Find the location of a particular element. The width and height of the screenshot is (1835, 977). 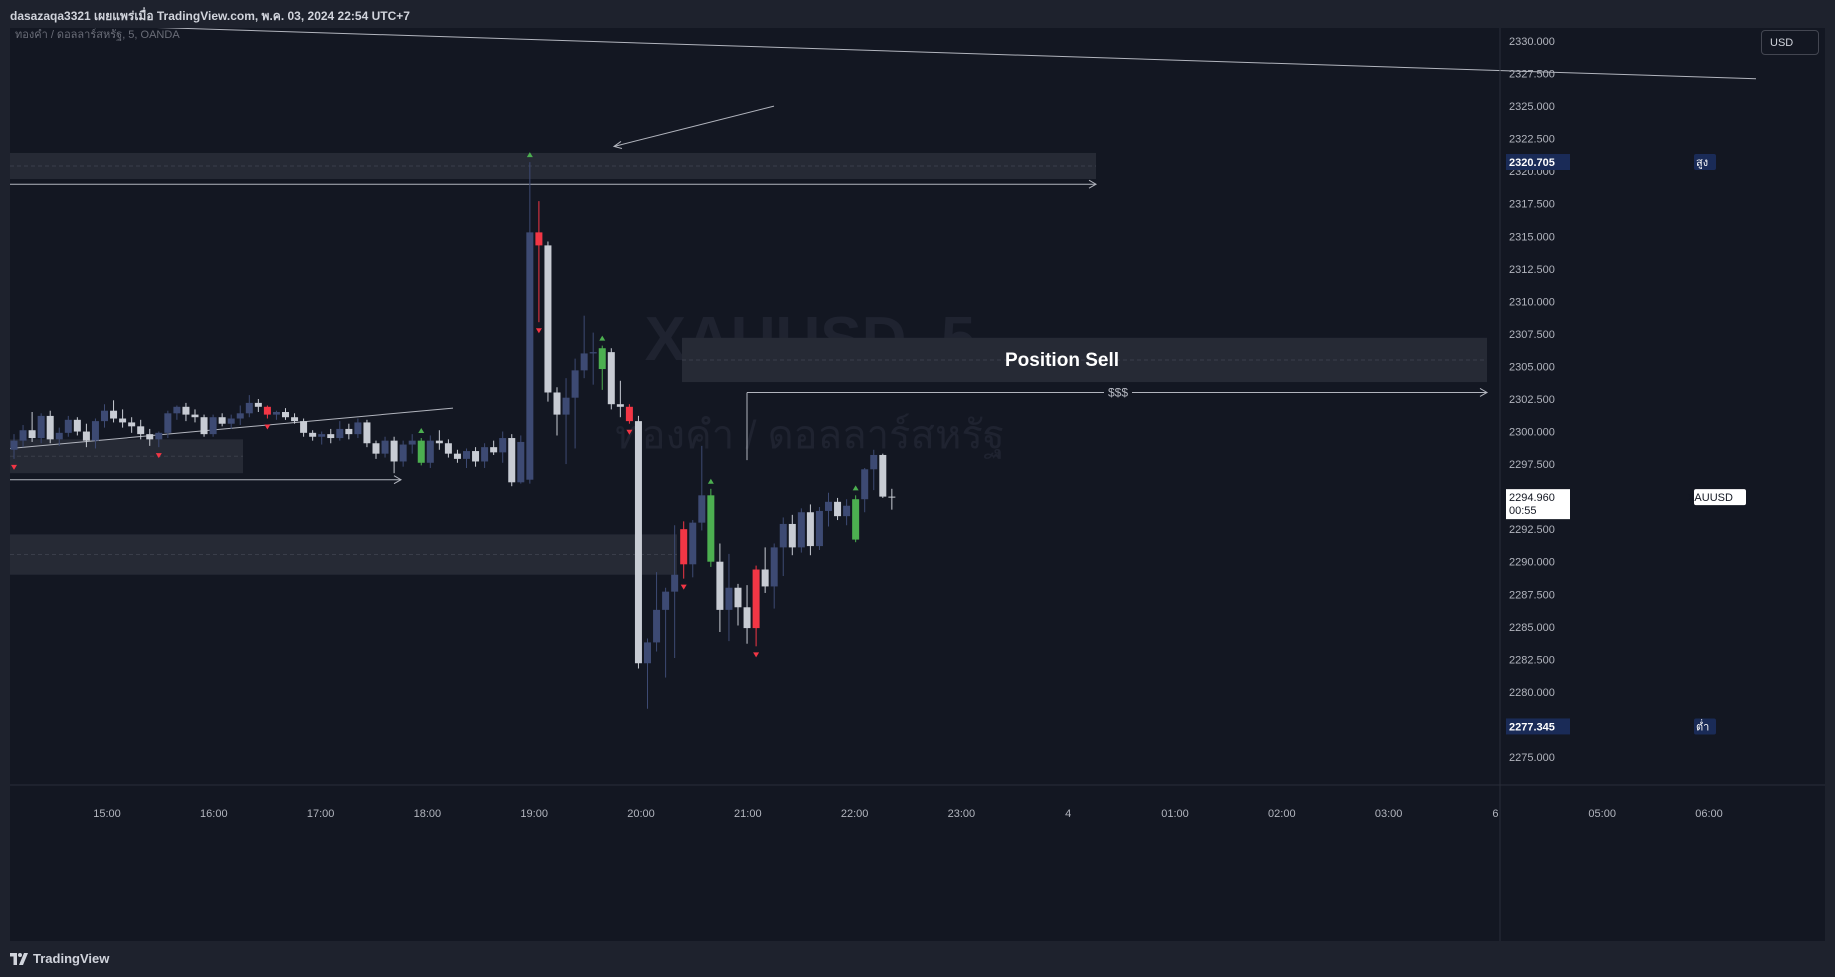

trendline-top is located at coordinates (883, 54).